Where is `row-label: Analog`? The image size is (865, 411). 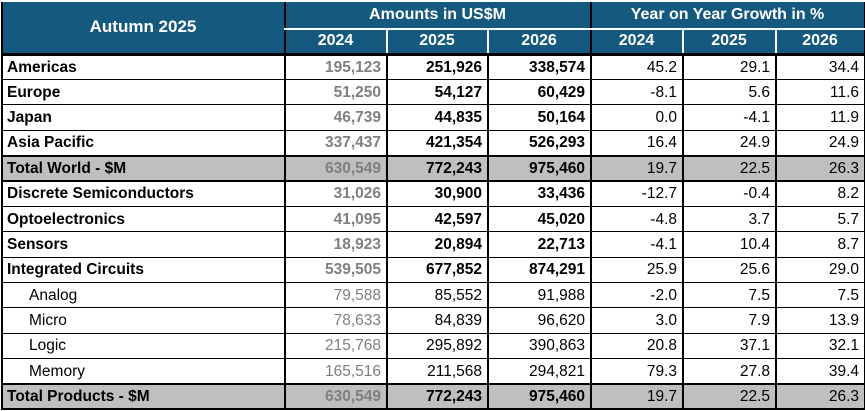 row-label: Analog is located at coordinates (143, 295).